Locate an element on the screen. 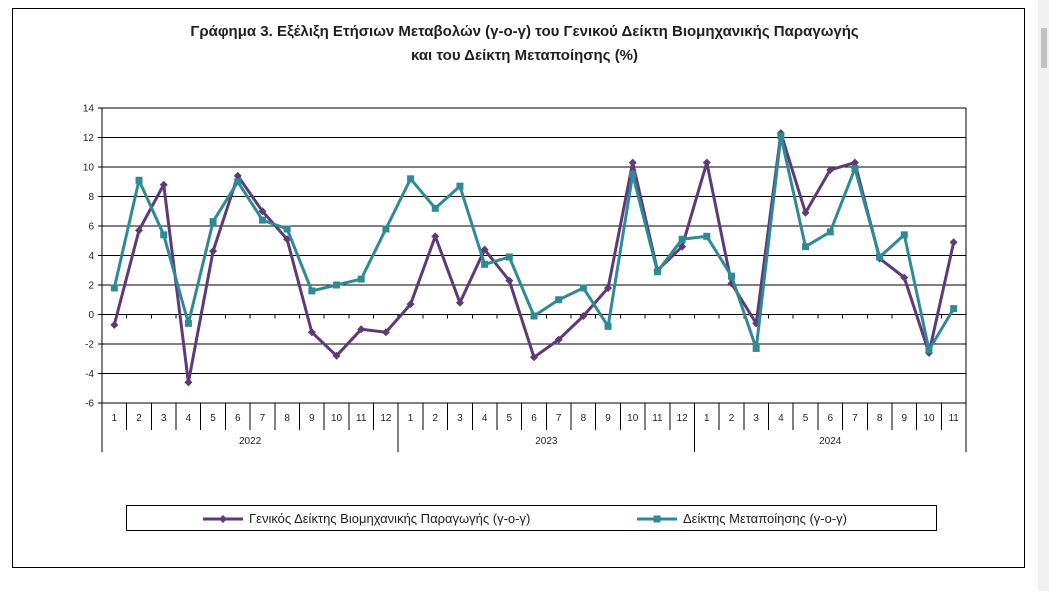  year-label: 2022 is located at coordinates (250, 441).